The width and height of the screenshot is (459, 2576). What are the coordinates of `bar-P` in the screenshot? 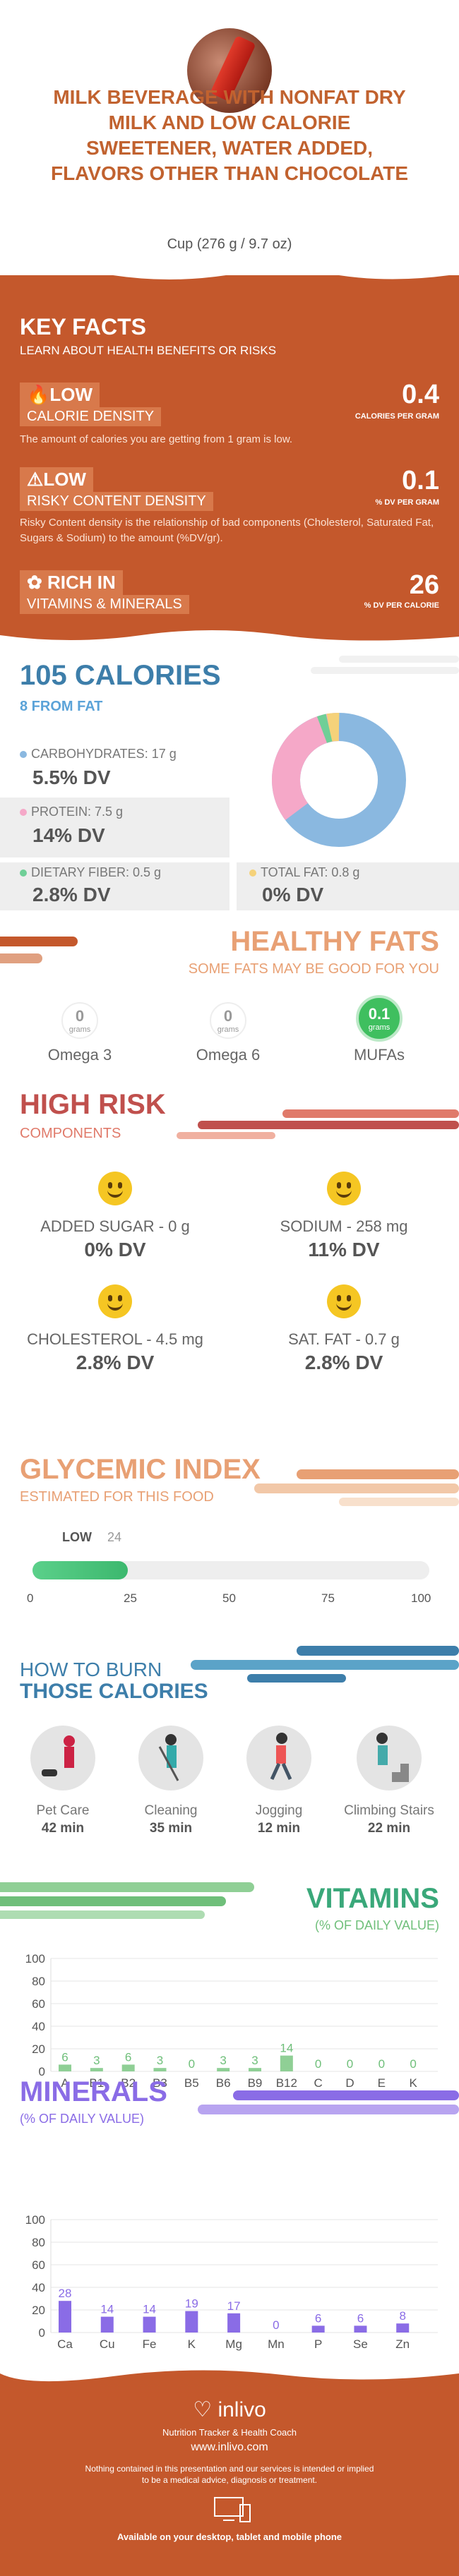 It's located at (318, 2329).